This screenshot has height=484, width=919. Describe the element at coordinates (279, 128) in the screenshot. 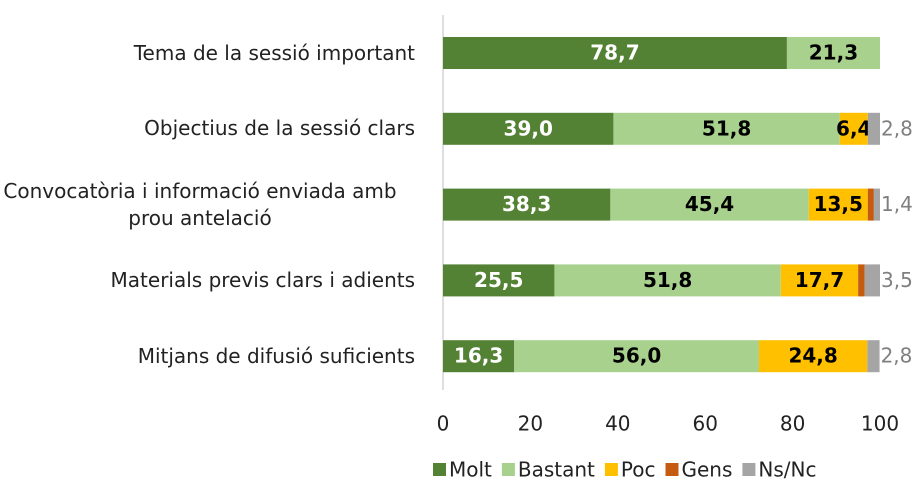

I see `category-text: Objectius de la sessió clars` at that location.